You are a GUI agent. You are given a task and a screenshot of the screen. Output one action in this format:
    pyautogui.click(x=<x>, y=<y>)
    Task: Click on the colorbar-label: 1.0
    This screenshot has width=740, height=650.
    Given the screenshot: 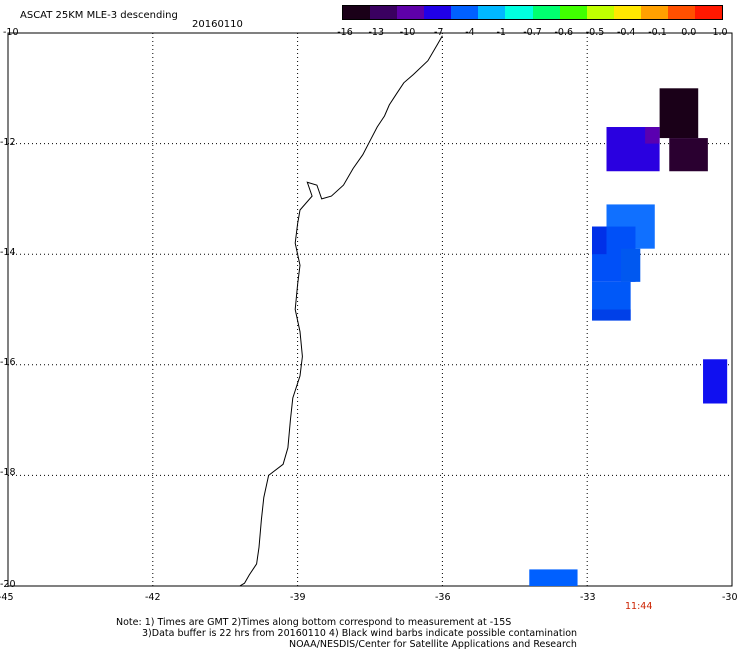 What is the action you would take?
    pyautogui.click(x=720, y=32)
    